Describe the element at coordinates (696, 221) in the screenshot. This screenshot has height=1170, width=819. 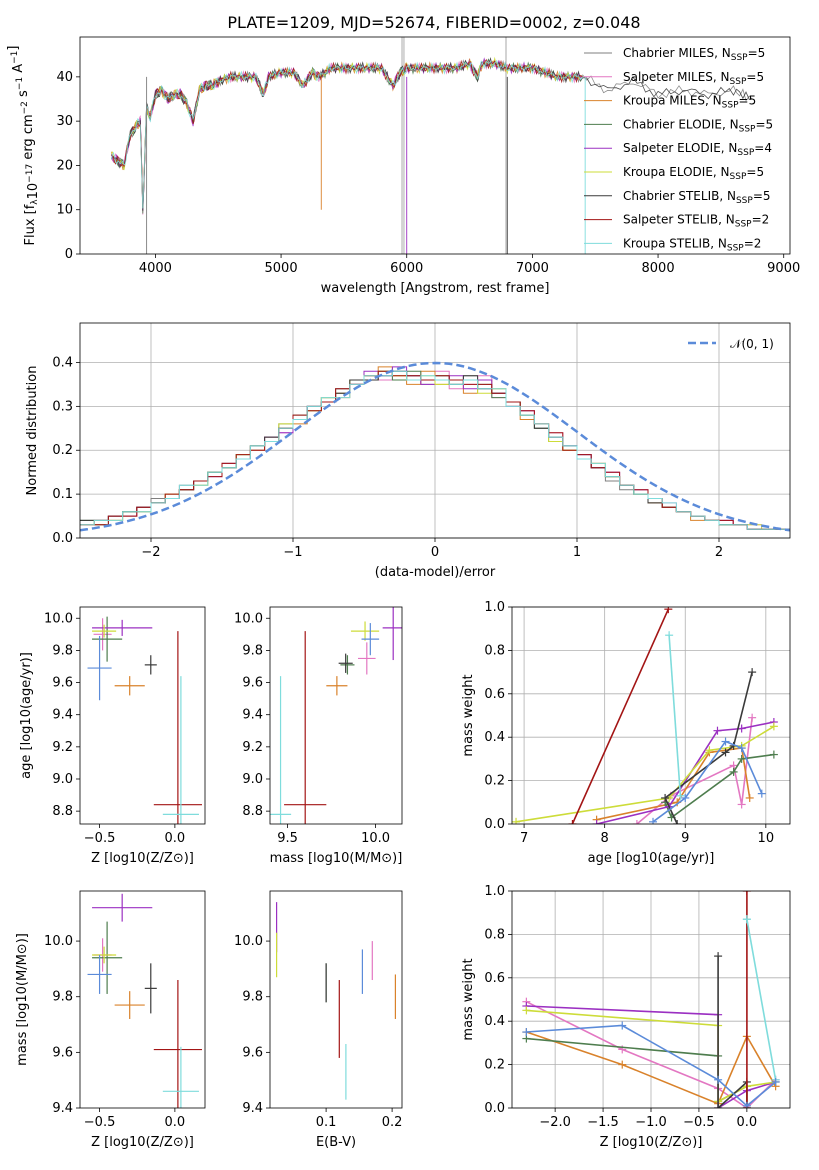
I see `legend-label: Salpeter STELIB, NSSP=2` at that location.